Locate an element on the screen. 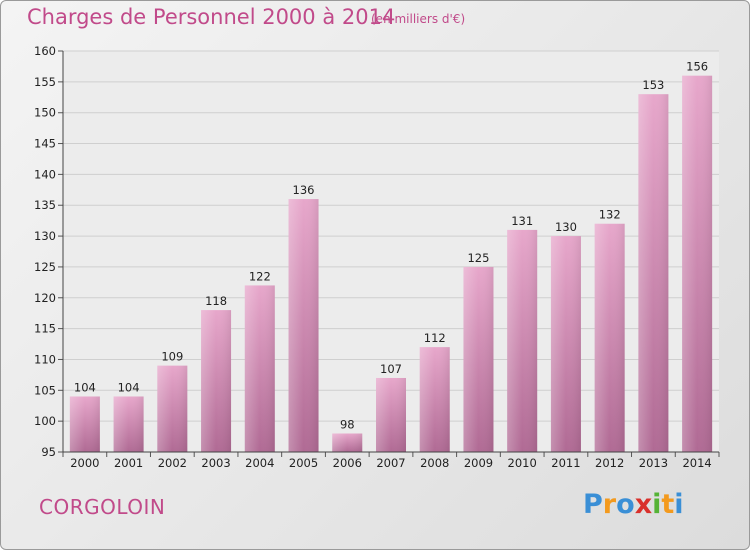  y-tick-label: 100 is located at coordinates (45, 421).